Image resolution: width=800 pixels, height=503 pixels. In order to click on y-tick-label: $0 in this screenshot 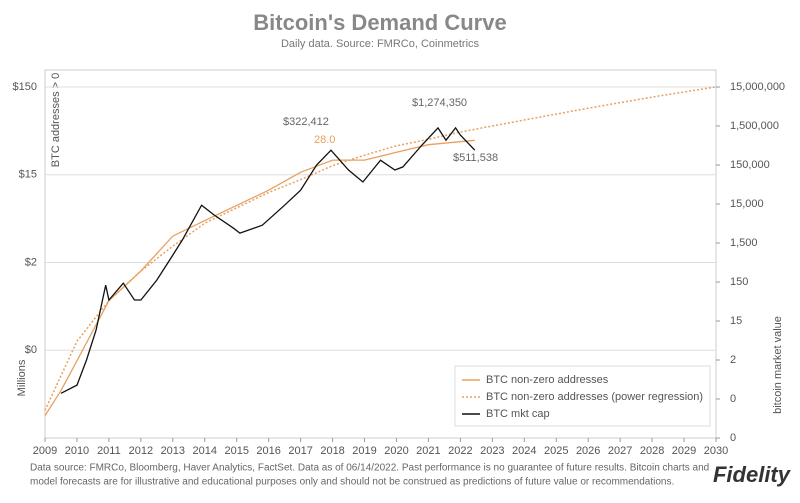, I will do `click(31, 350)`.